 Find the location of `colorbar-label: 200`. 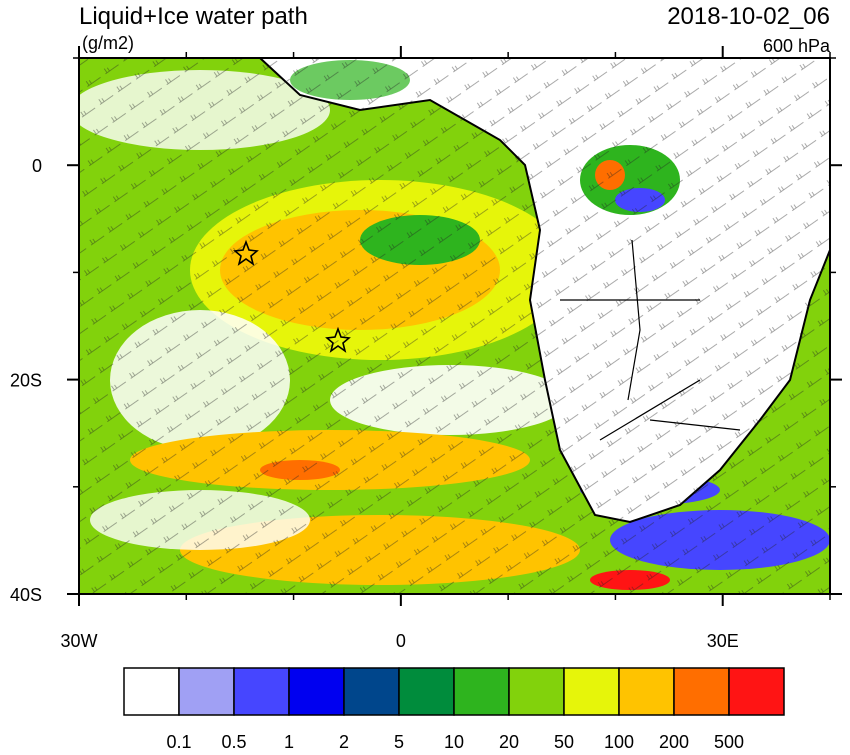

colorbar-label: 200 is located at coordinates (674, 741).